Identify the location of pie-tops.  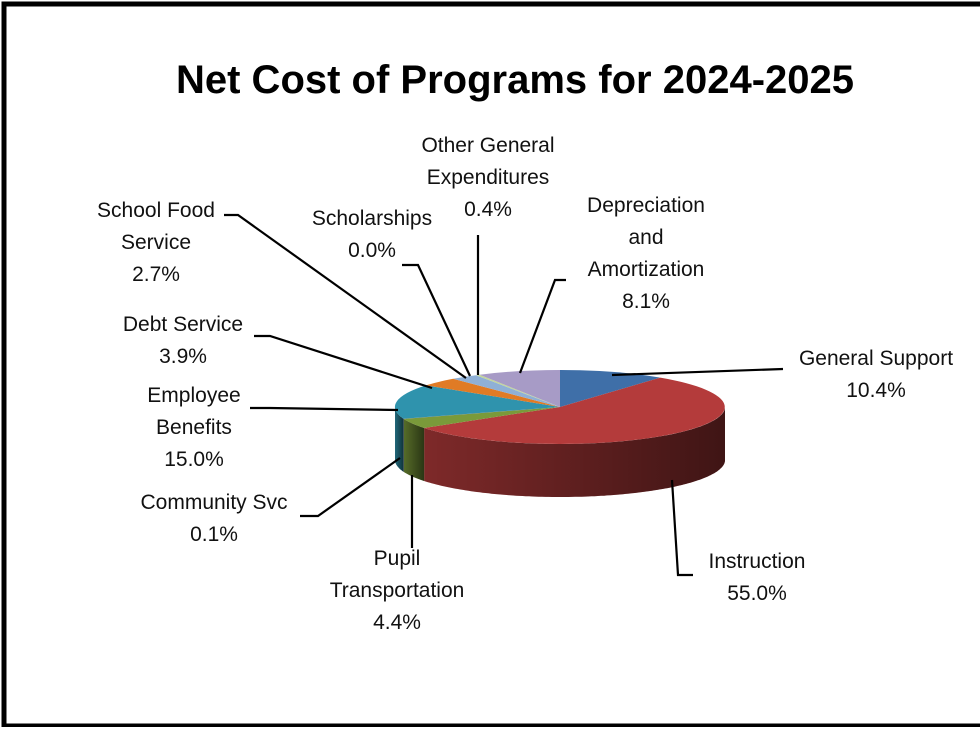
(560, 407).